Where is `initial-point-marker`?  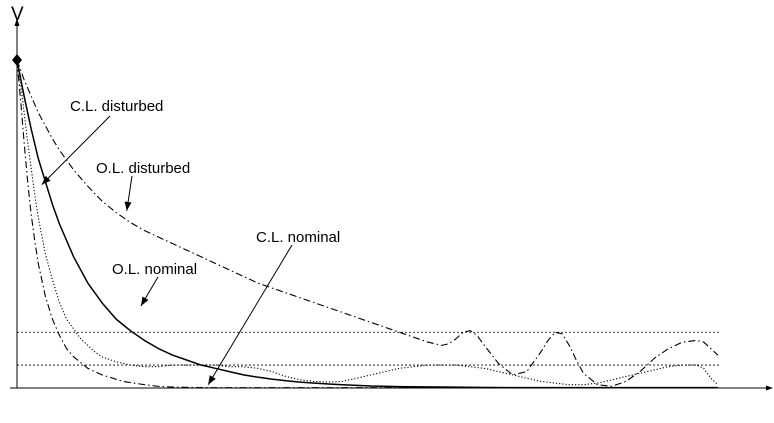 initial-point-marker is located at coordinates (17, 60).